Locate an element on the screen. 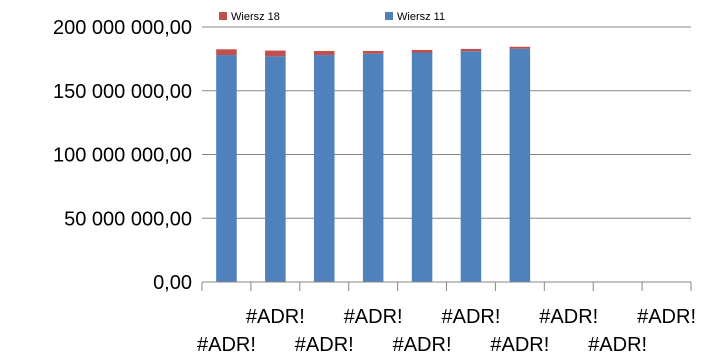  y-tick-label: 150 000 000,00 is located at coordinates (122, 92).